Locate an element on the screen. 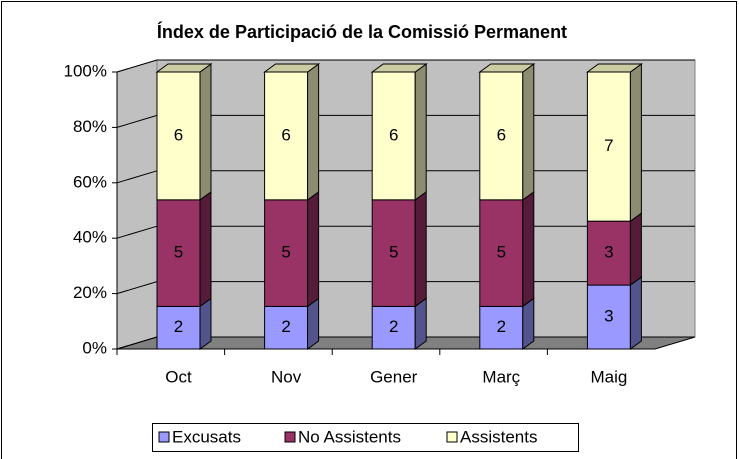 The width and height of the screenshot is (739, 459). x-tick-label: Gener is located at coordinates (394, 376).